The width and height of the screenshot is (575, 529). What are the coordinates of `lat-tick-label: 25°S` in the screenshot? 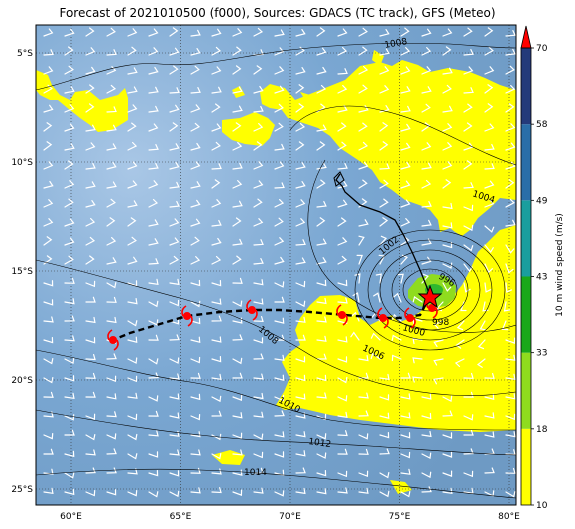 It's located at (22, 490).